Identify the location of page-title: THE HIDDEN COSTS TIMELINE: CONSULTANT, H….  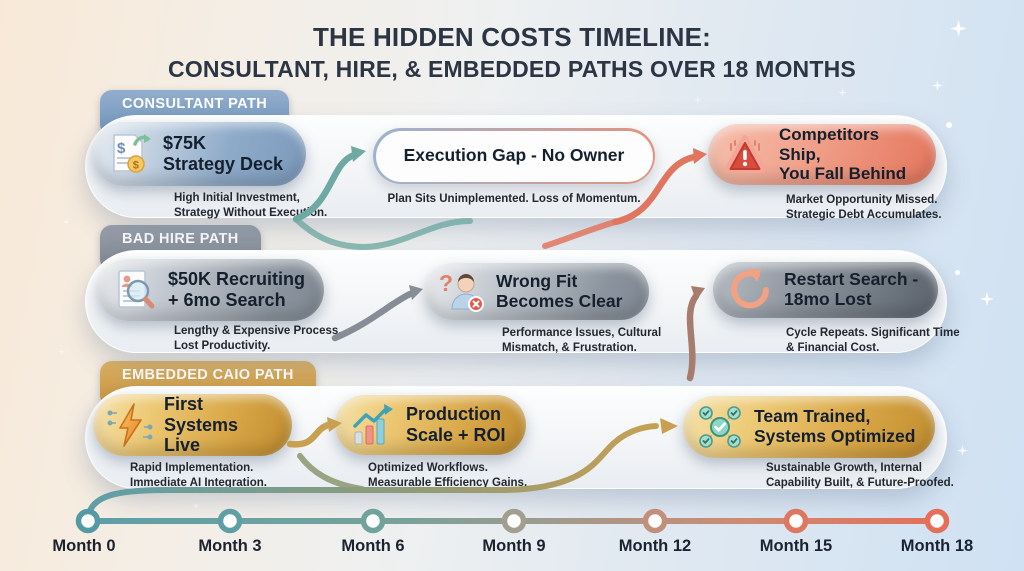
(512, 52).